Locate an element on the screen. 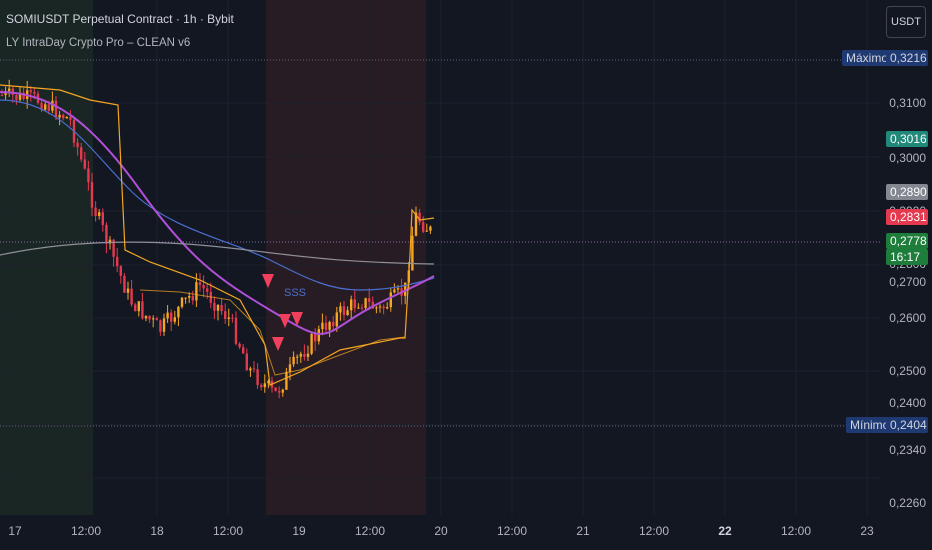  symbol-title: SOMIUSDT Perpetual Contract · 1h · Bybit is located at coordinates (120, 19).